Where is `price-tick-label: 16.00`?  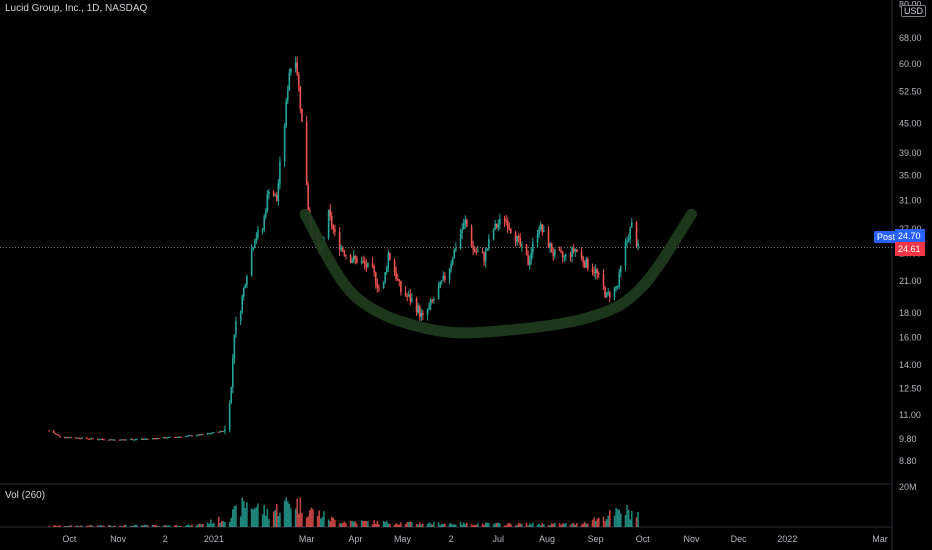 price-tick-label: 16.00 is located at coordinates (910, 337).